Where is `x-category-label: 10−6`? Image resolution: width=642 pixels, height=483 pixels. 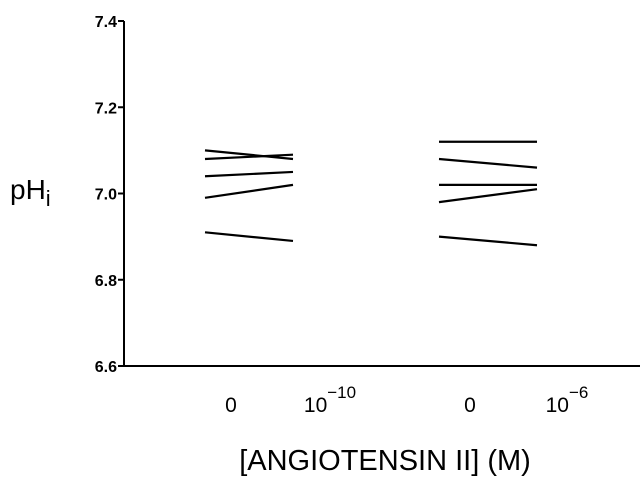 x-category-label: 10−6 is located at coordinates (567, 400).